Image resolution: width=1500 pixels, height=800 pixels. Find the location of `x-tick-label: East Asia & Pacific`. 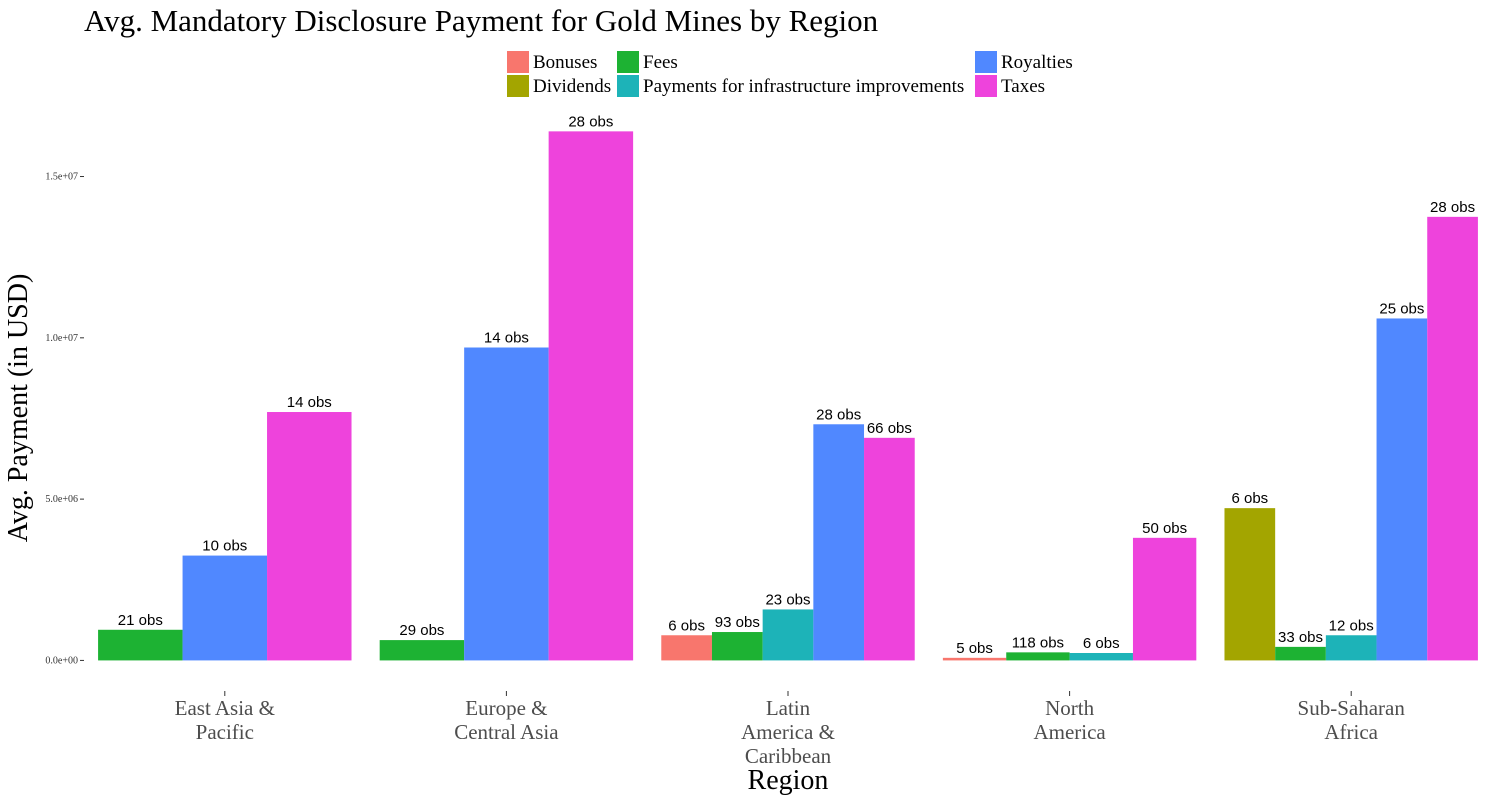

x-tick-label: East Asia & Pacific is located at coordinates (225, 720).